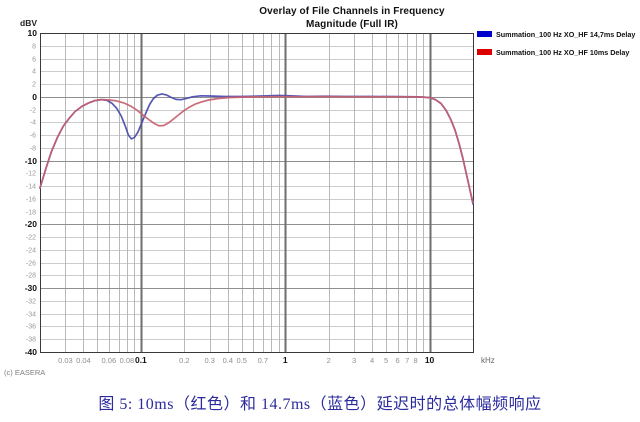 This screenshot has height=422, width=640. I want to click on svg-text: 0.1, so click(141, 360).